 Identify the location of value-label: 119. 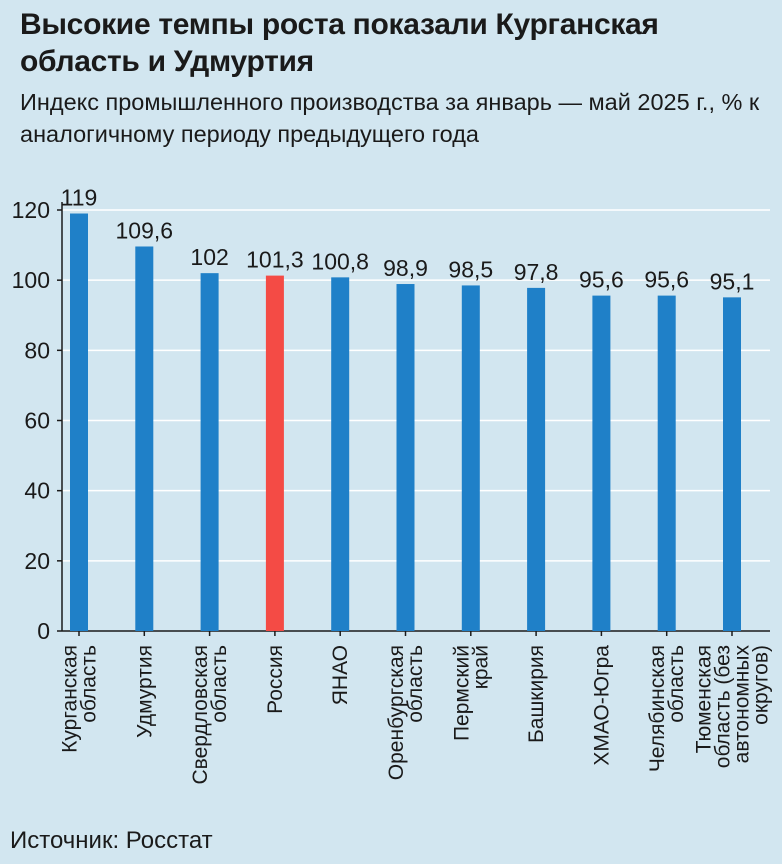
(79, 198).